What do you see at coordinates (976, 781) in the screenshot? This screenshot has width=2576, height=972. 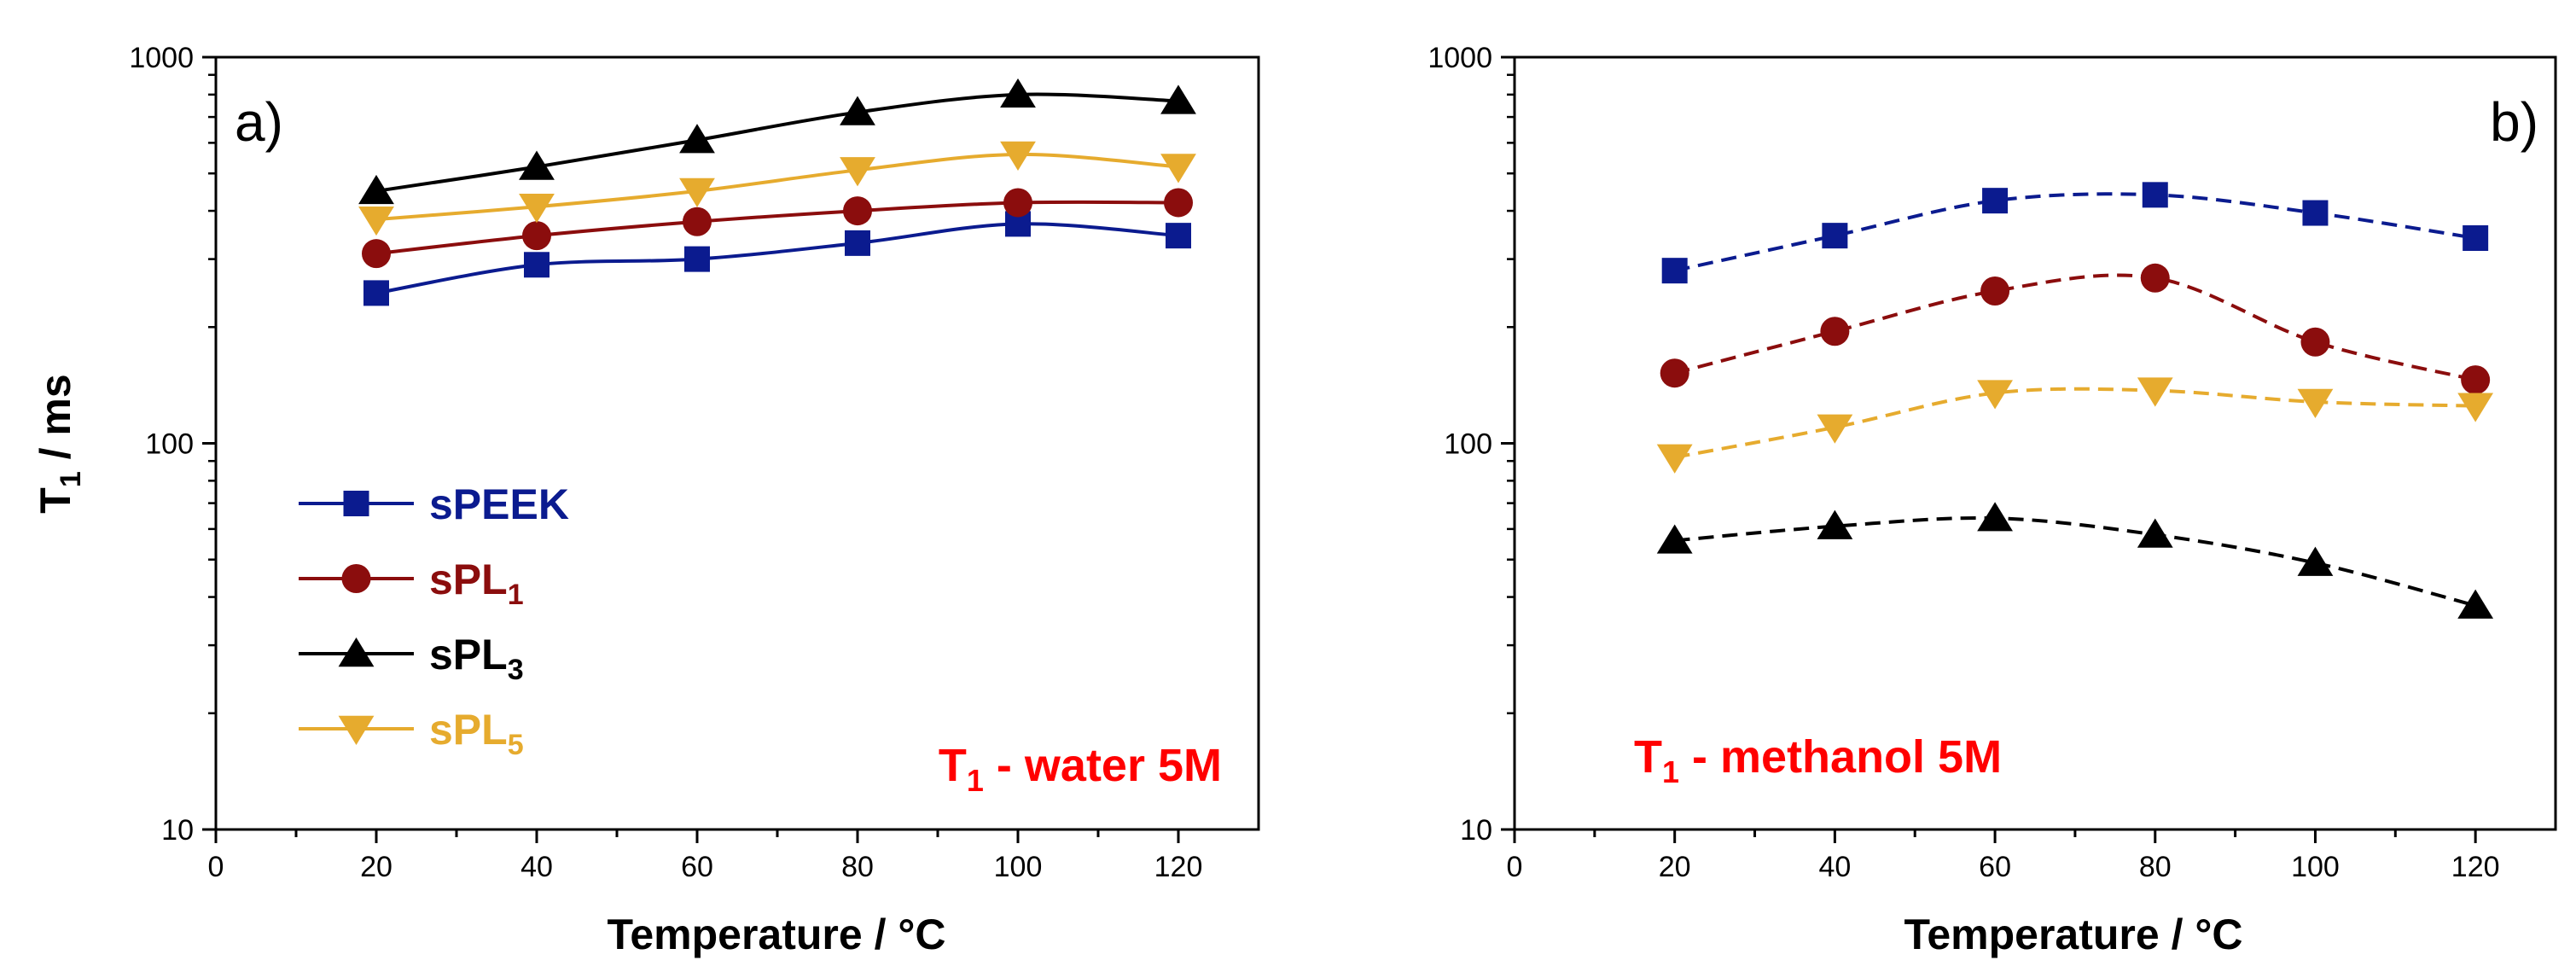 I see `annotation-sub: 1` at bounding box center [976, 781].